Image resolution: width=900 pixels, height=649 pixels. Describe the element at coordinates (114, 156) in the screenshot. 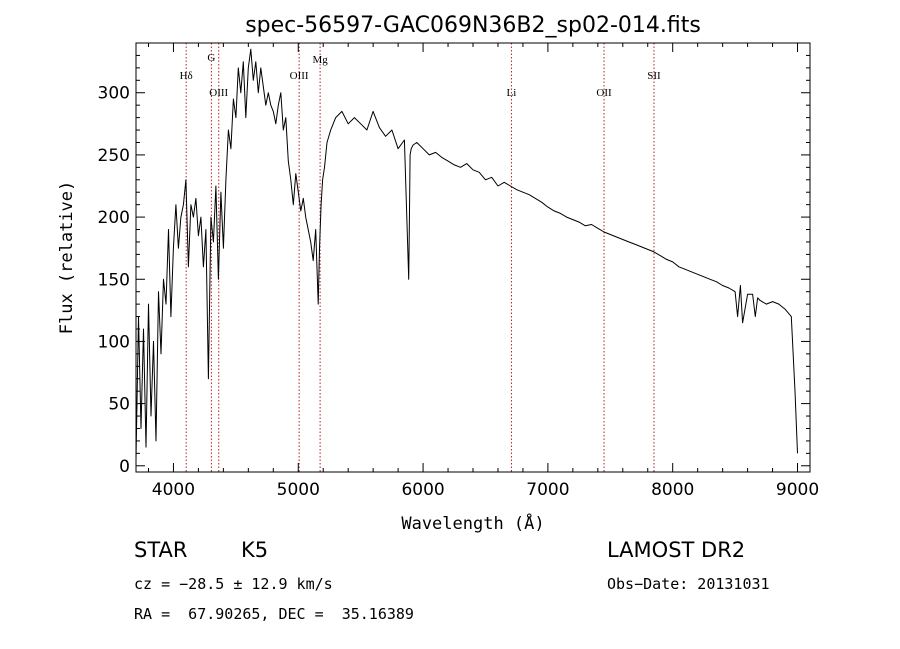

I see `y-tick-label: 250` at that location.